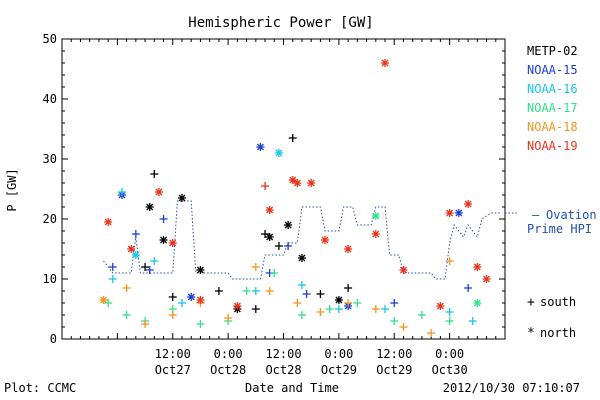  Describe the element at coordinates (552, 89) in the screenshot. I see `legend-series-label: NOAA-16` at that location.